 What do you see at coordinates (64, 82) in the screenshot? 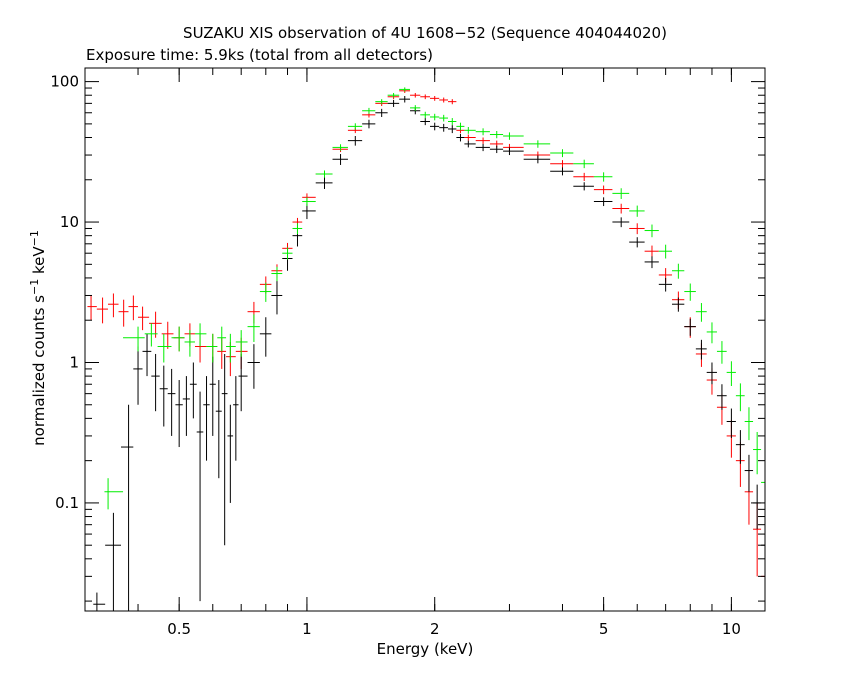
I see `y-tick-label: 100` at bounding box center [64, 82].